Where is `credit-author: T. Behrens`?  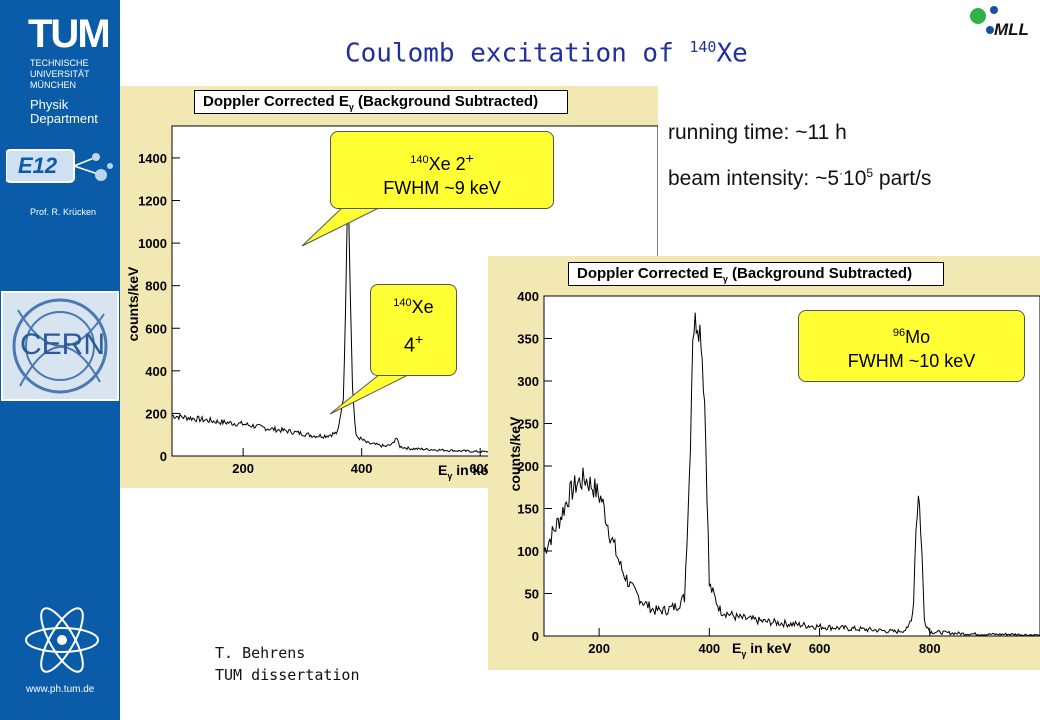 credit-author: T. Behrens is located at coordinates (260, 653).